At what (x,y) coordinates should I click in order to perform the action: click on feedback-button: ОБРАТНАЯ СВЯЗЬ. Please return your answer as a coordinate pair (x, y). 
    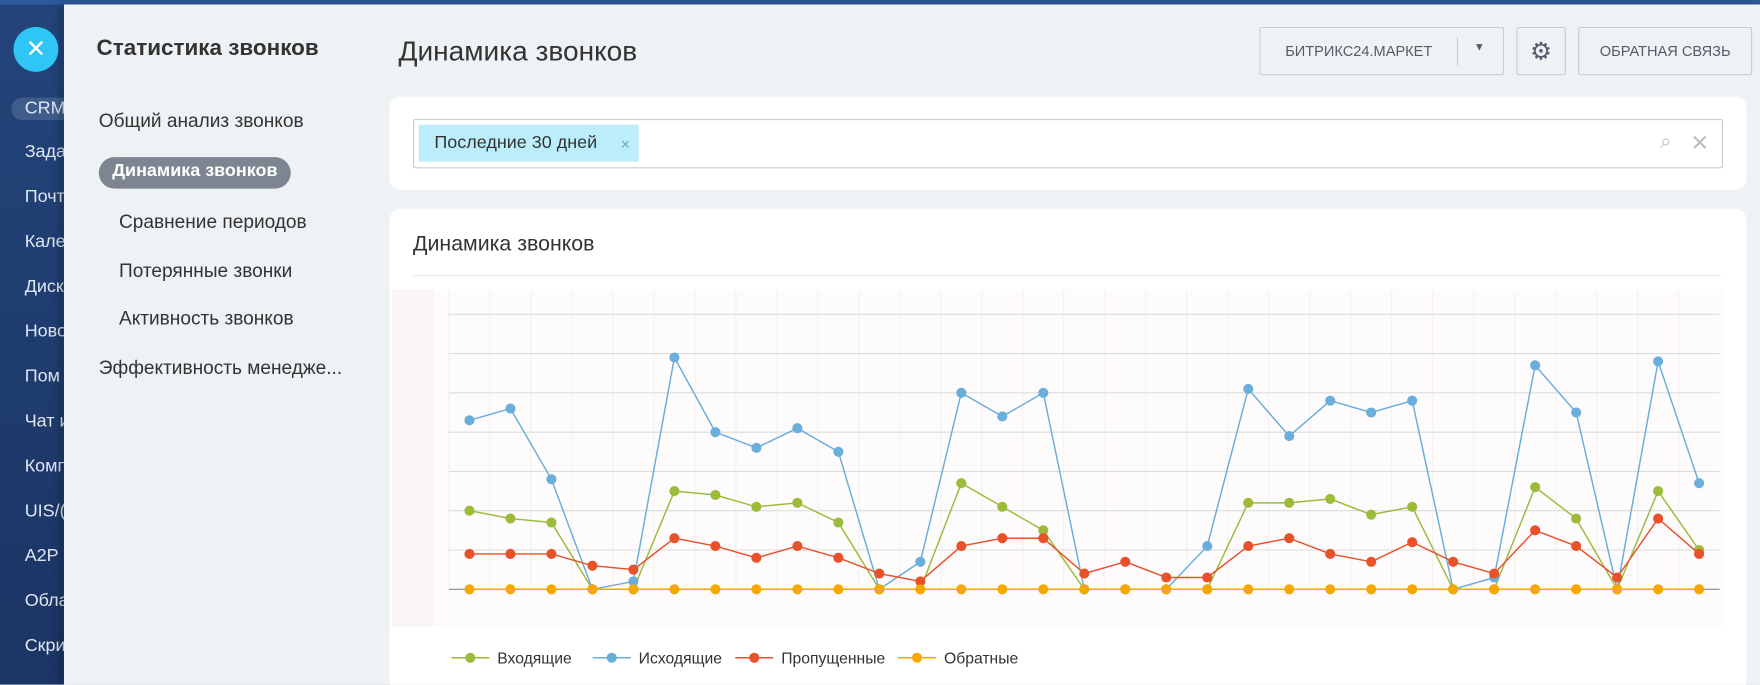
    Looking at the image, I should click on (1665, 51).